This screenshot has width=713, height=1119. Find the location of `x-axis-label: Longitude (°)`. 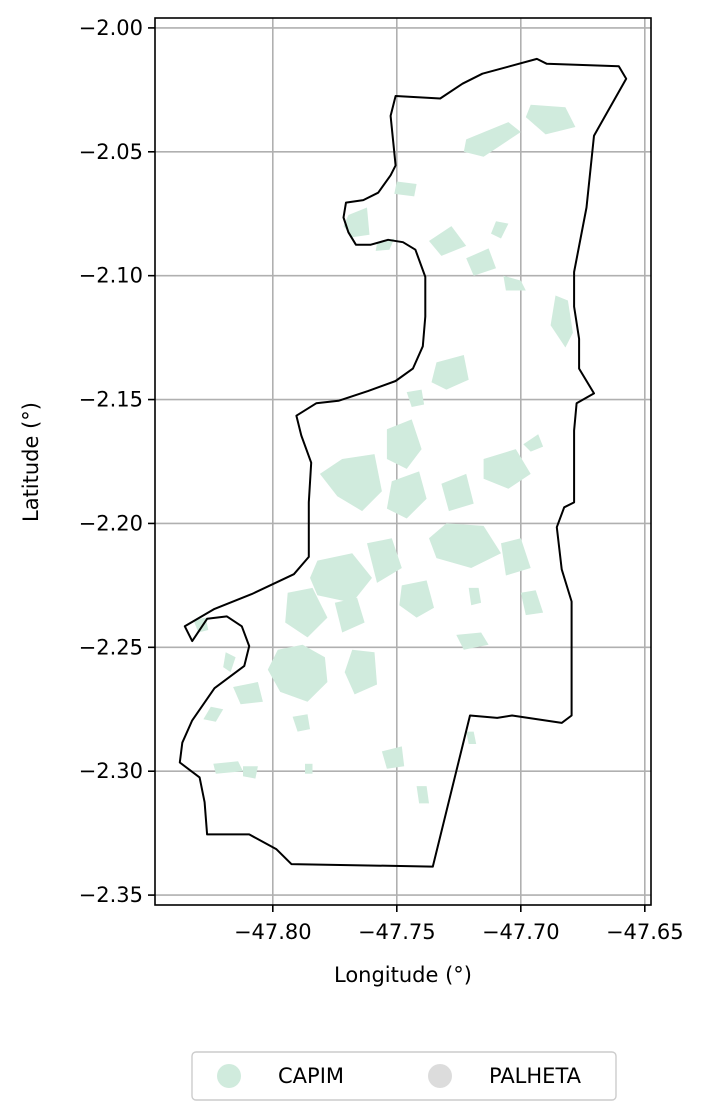

x-axis-label: Longitude (°) is located at coordinates (403, 975).